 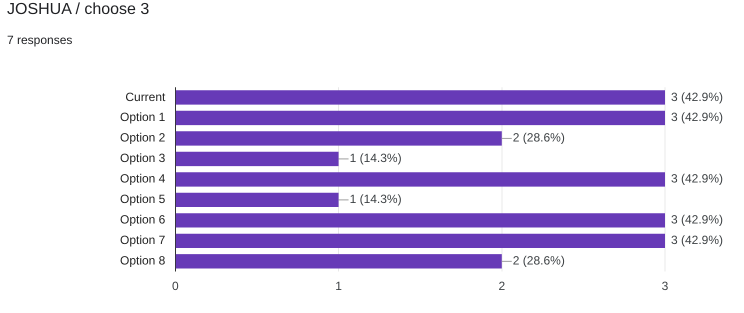 I want to click on y-tick-label: Option 8, so click(x=143, y=261).